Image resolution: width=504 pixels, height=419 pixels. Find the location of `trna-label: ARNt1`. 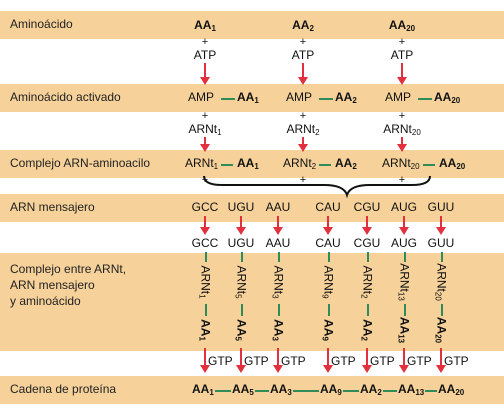

trna-label: ARNt1 is located at coordinates (204, 129).